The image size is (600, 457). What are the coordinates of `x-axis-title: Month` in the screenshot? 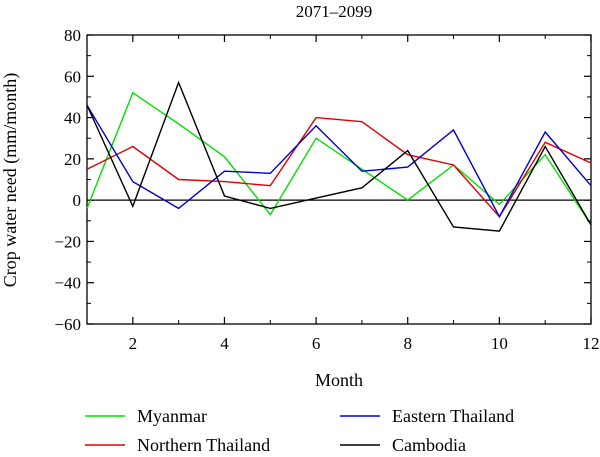 It's located at (339, 380).